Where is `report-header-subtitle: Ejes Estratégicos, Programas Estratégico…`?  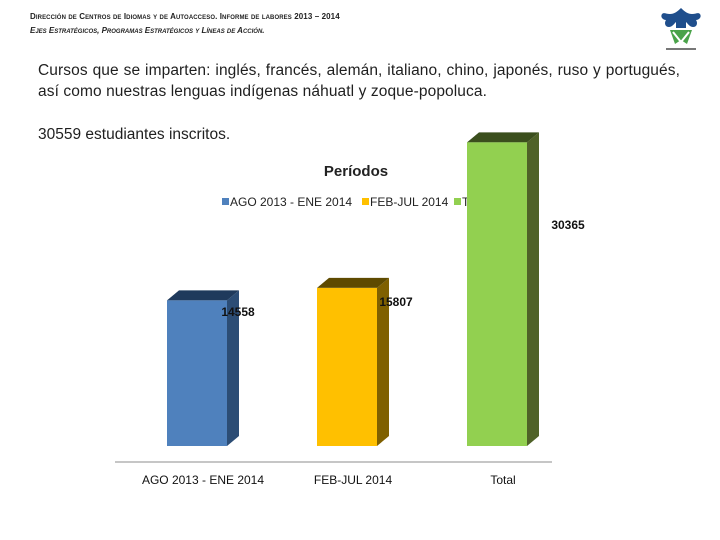
report-header-subtitle: Ejes Estratégicos, Programas Estratégico… is located at coordinates (147, 30).